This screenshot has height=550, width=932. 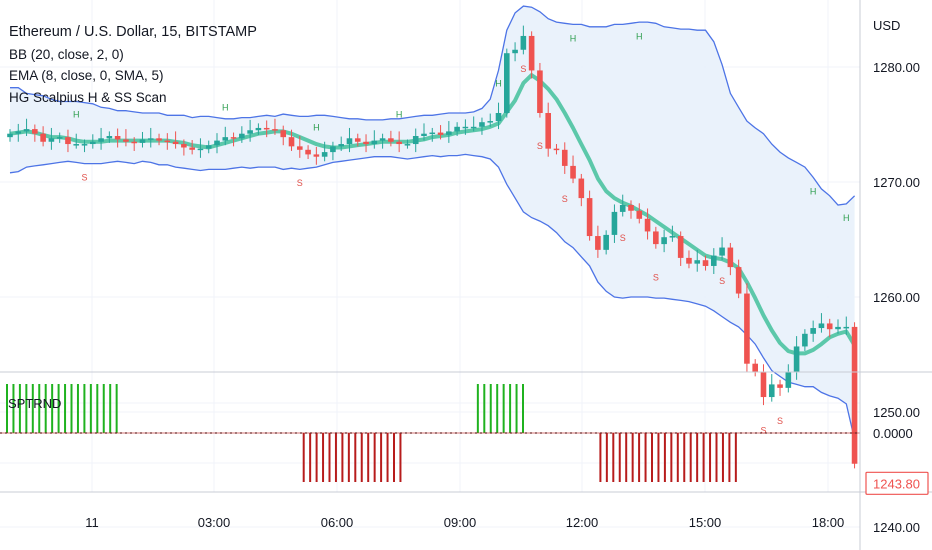 What do you see at coordinates (896, 67) in the screenshot?
I see `price-tick-label: 1280.00` at bounding box center [896, 67].